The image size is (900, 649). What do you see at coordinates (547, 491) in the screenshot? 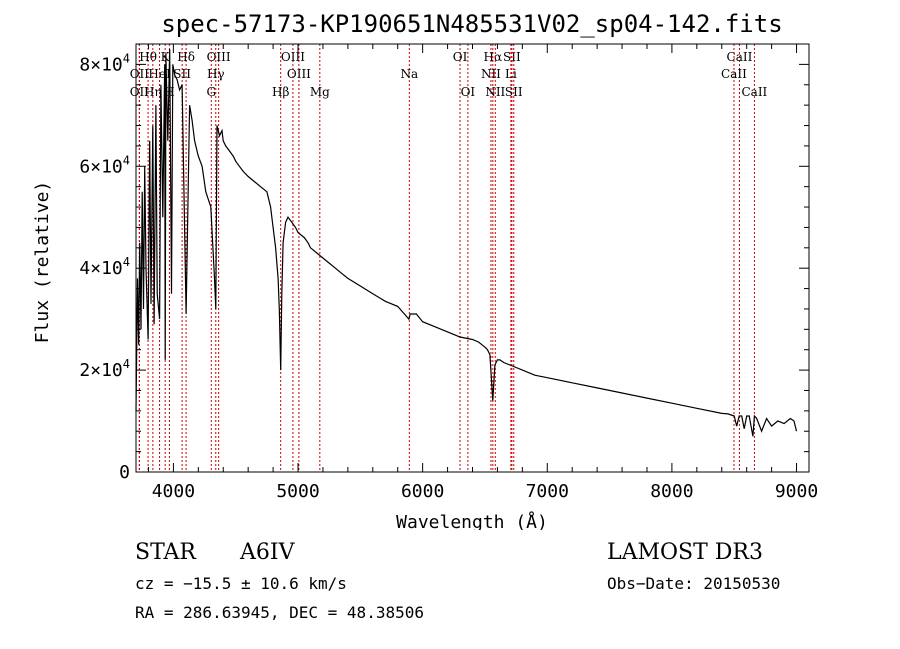
I see `x-tick-label: 7000` at bounding box center [547, 491].